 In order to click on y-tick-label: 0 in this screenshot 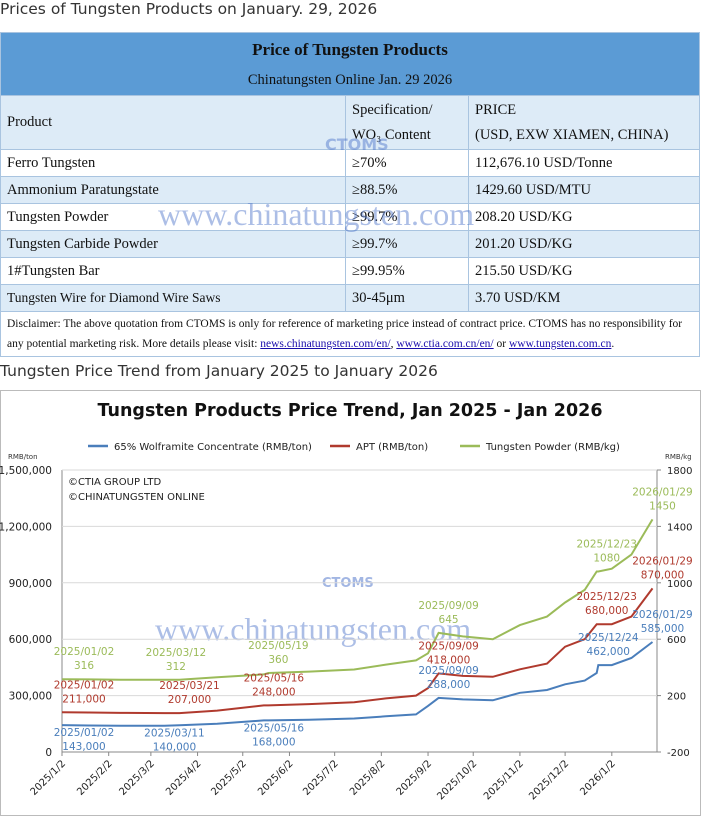, I will do `click(48, 753)`.